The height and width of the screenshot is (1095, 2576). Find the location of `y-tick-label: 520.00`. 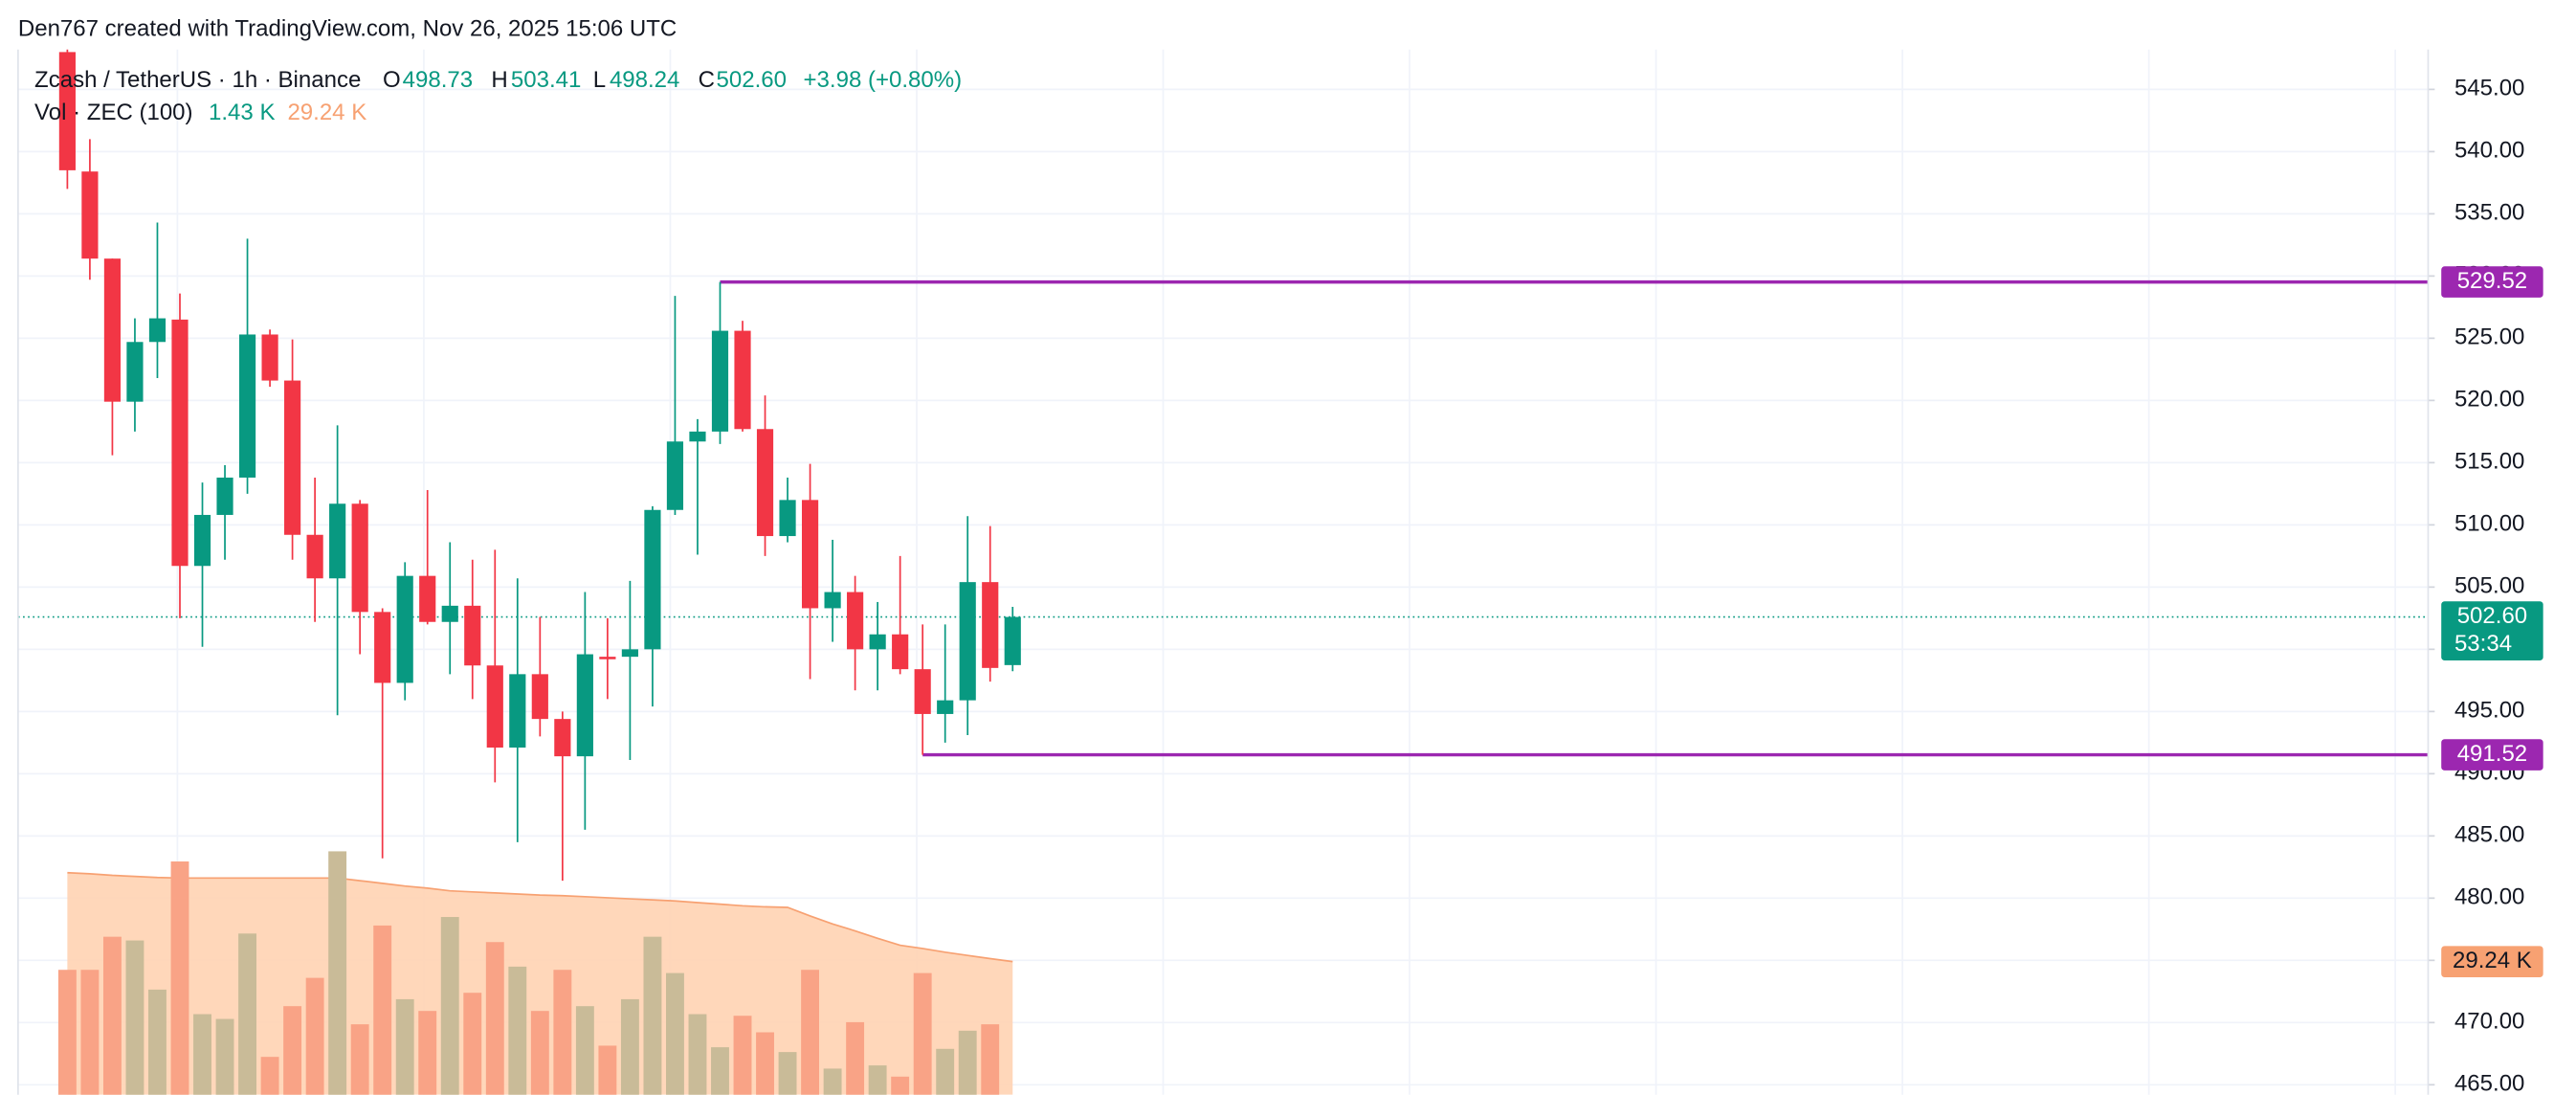

y-tick-label: 520.00 is located at coordinates (2489, 400).